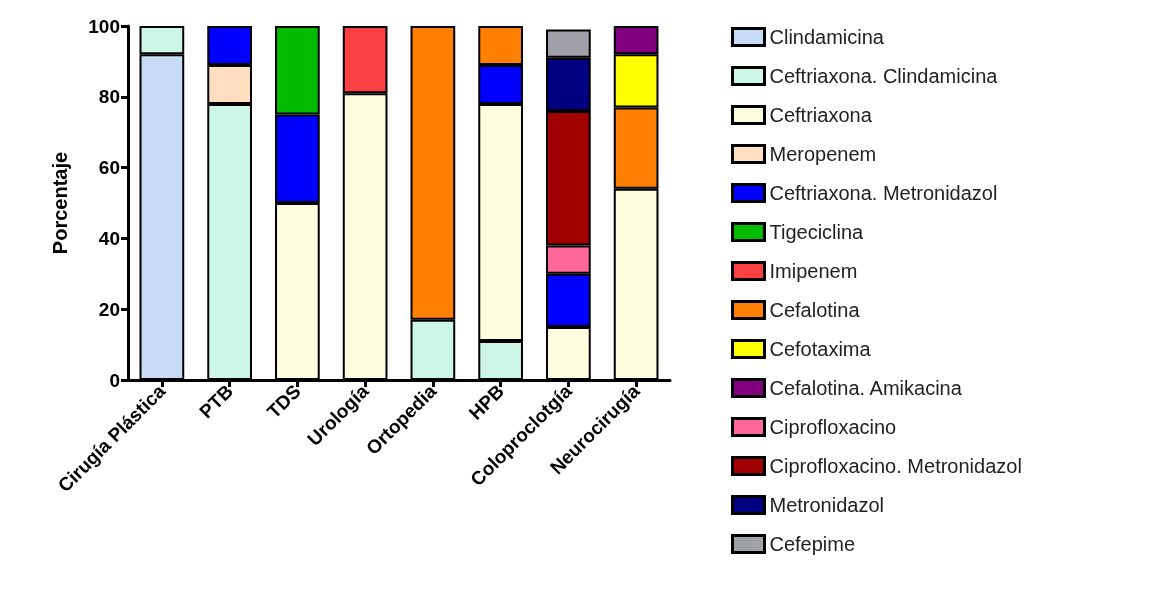  I want to click on legend-label: Meropenem, so click(823, 154).